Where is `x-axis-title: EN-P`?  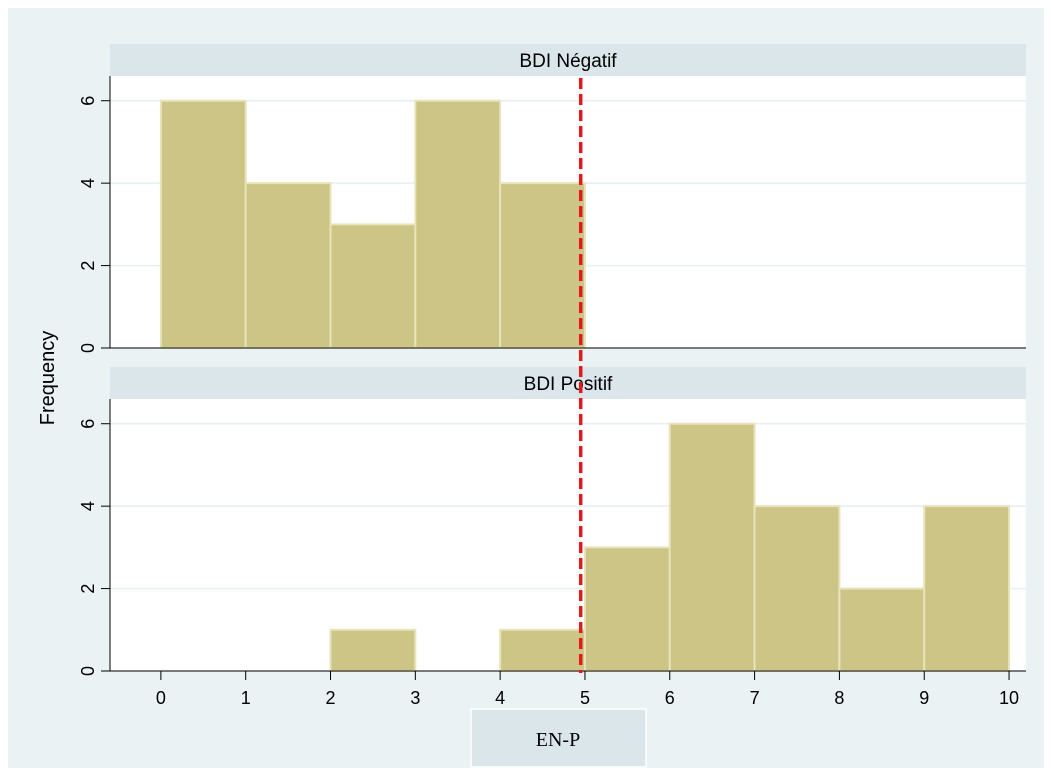 x-axis-title: EN-P is located at coordinates (558, 740).